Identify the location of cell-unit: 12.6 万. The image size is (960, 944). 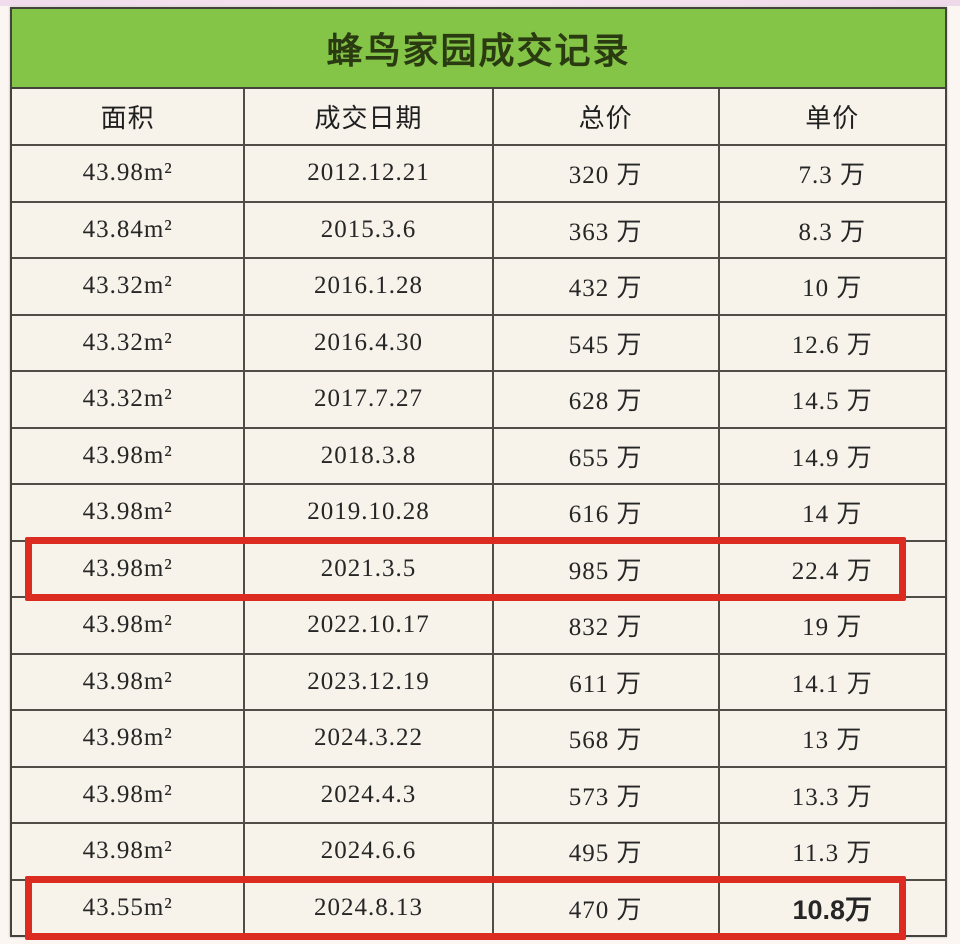
(832, 345).